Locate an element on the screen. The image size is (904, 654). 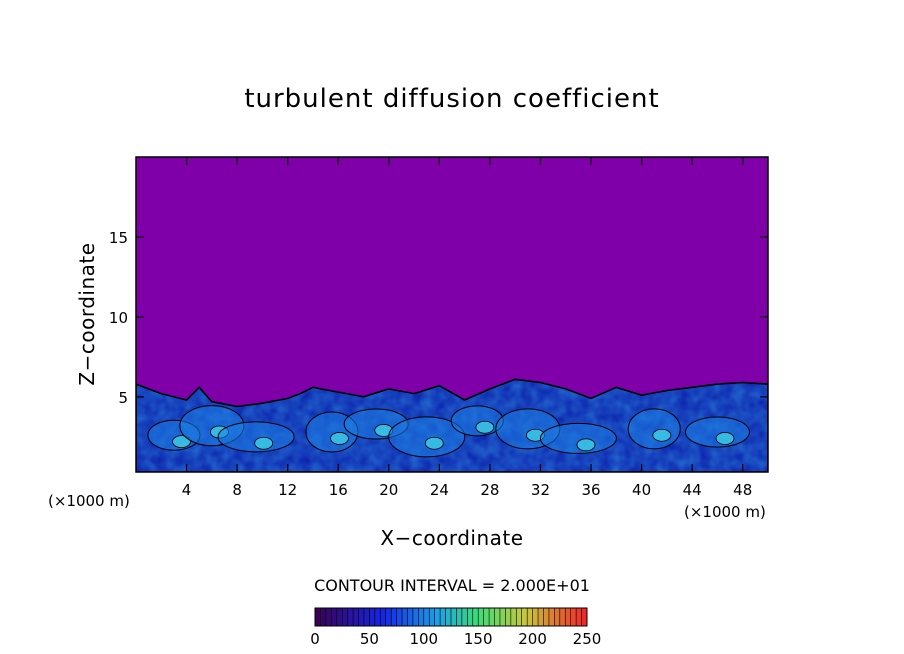
x-tick-label: 24 is located at coordinates (439, 490).